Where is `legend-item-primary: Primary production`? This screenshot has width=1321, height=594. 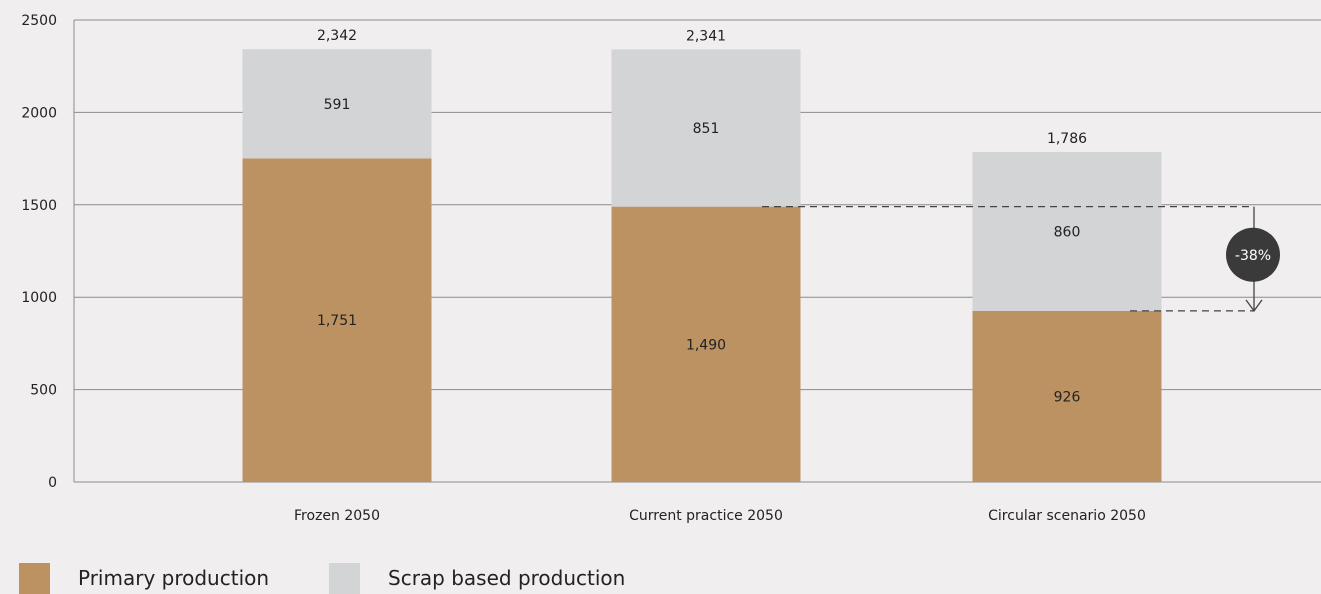 legend-item-primary: Primary production is located at coordinates (144, 578).